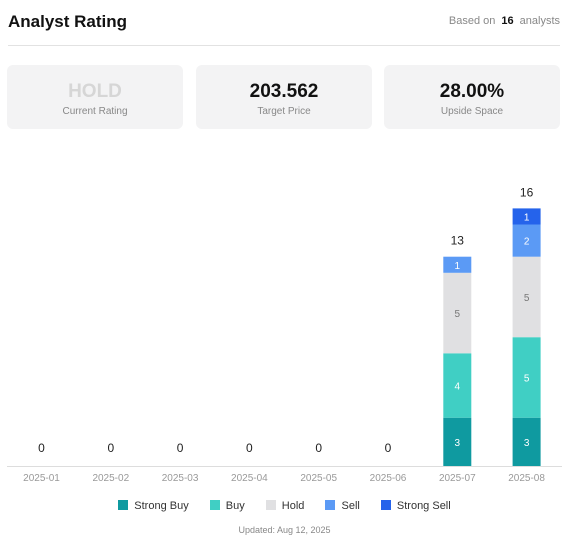 The image size is (569, 541). What do you see at coordinates (95, 111) in the screenshot?
I see `current-rating-label: Current Rating` at bounding box center [95, 111].